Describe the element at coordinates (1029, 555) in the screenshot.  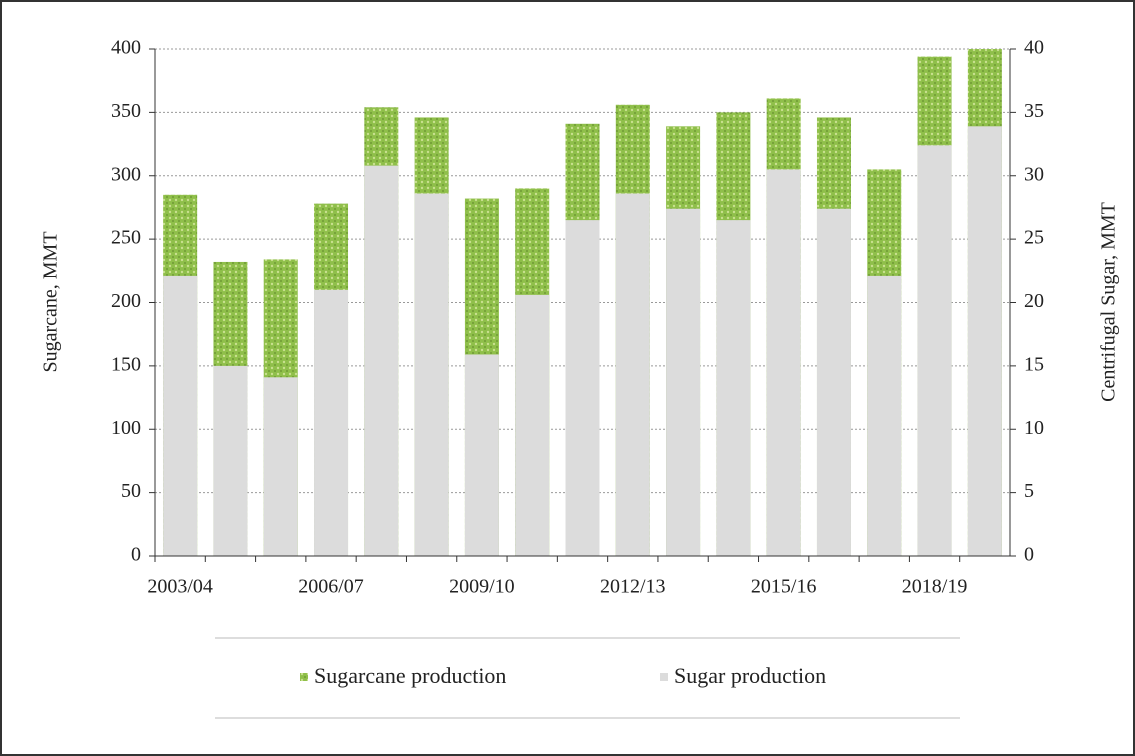
I see `y2-tick-label: 0` at that location.